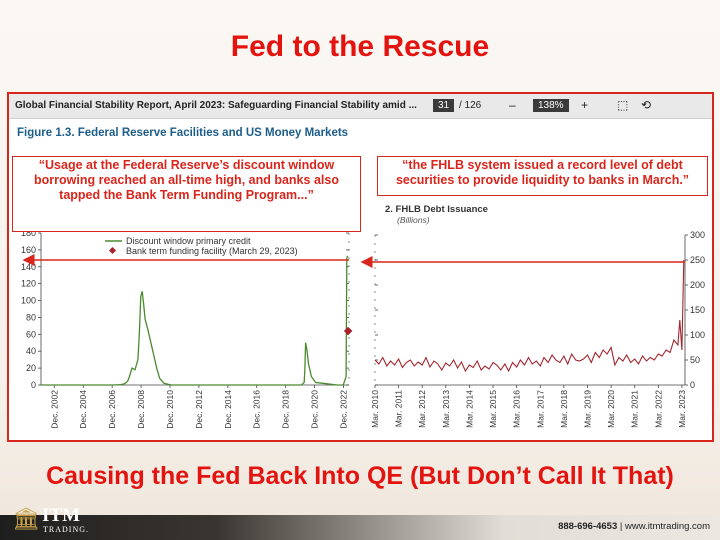  Describe the element at coordinates (188, 241) in the screenshot. I see `legend-label-discount-window: Discount window primary credit` at that location.